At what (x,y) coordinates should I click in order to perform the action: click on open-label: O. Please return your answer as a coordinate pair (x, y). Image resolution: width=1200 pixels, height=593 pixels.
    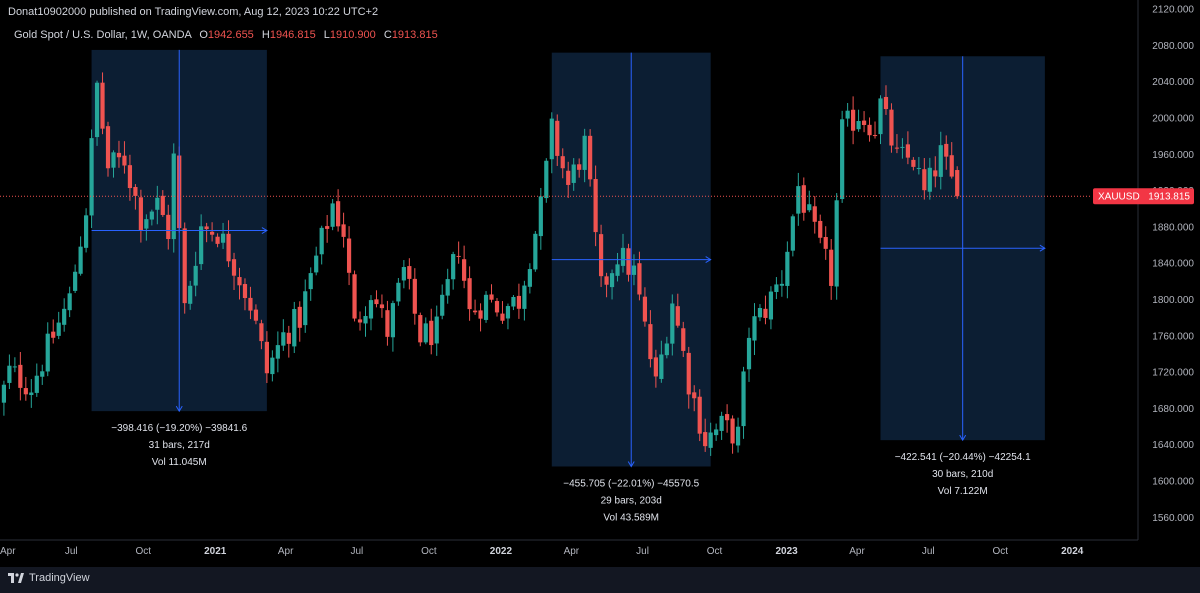
    Looking at the image, I should click on (203, 35).